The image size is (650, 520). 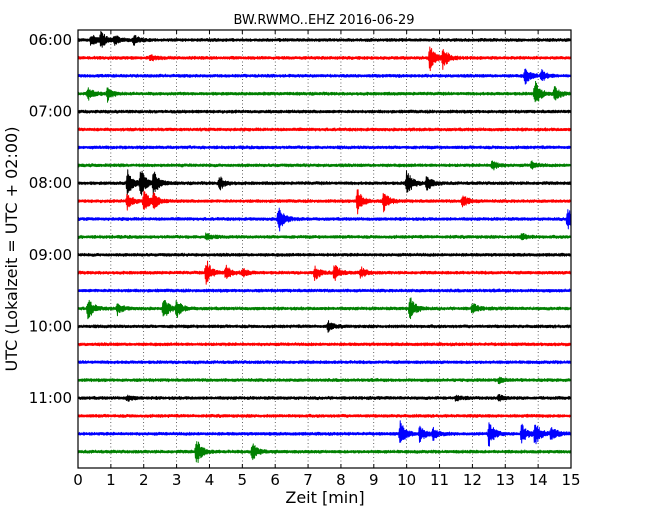 I want to click on chart-title: BW.RWMO..EHZ 2016-06-29, so click(x=323, y=20).